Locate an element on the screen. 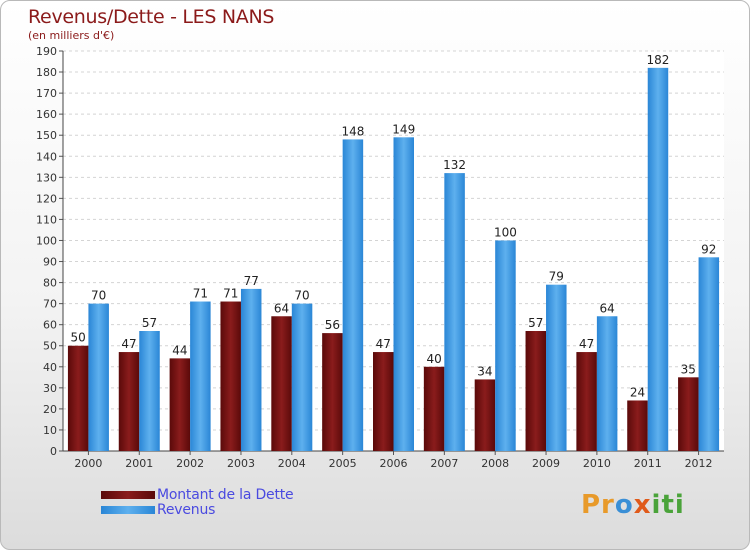 This screenshot has height=550, width=750. data-label-revenus: 182 is located at coordinates (658, 60).